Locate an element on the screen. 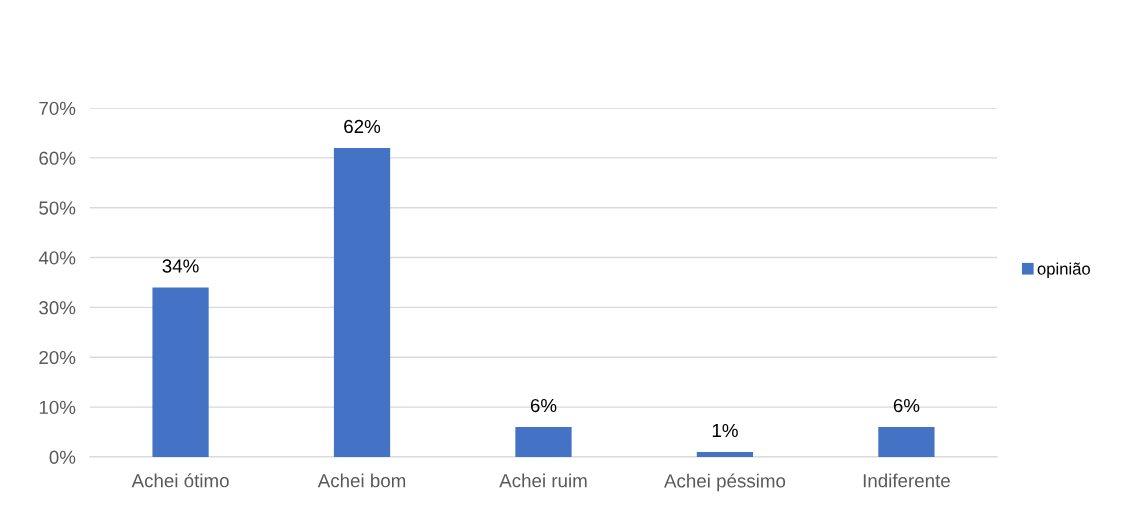  text: 62% is located at coordinates (362, 126).